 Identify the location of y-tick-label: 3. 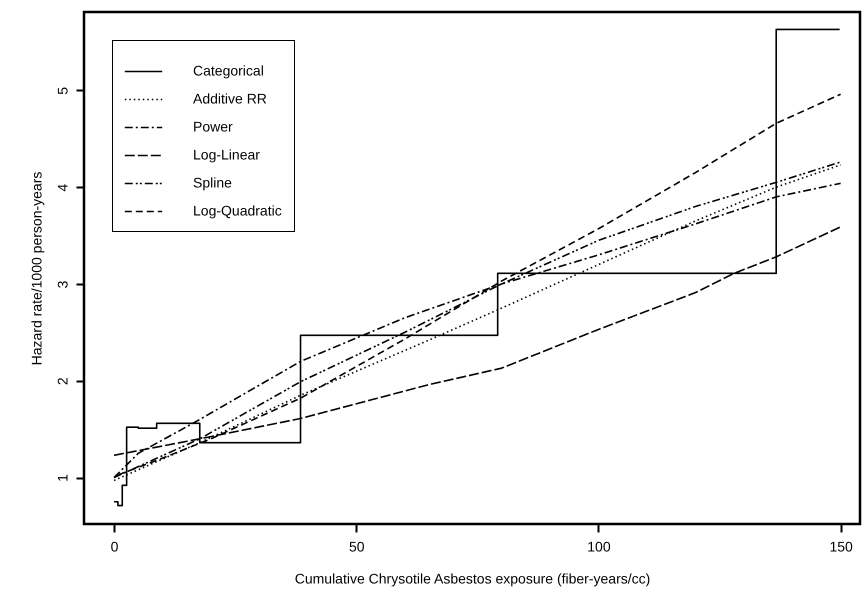
(62, 284).